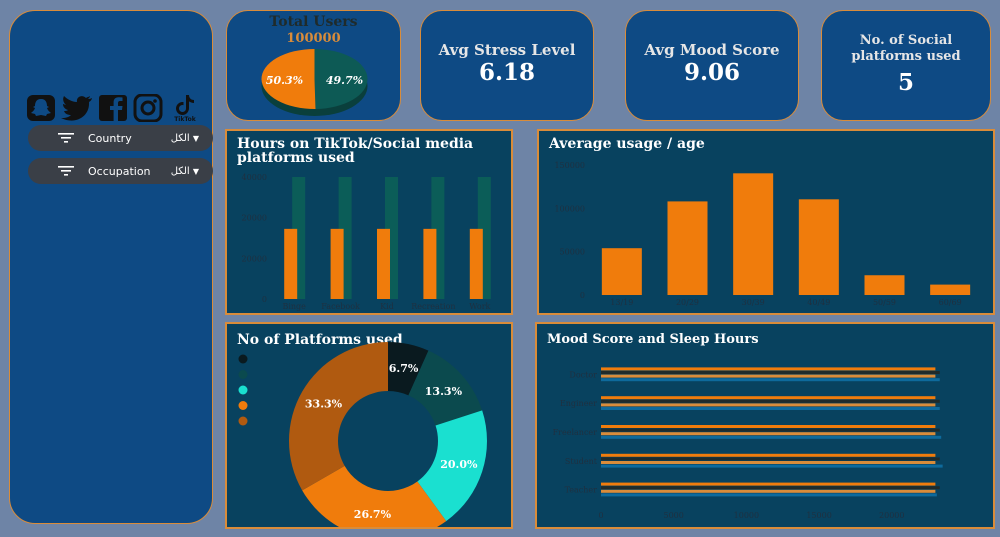  Describe the element at coordinates (906, 48) in the screenshot. I see `kpi-platforms-title: No. of Social platforms used` at that location.